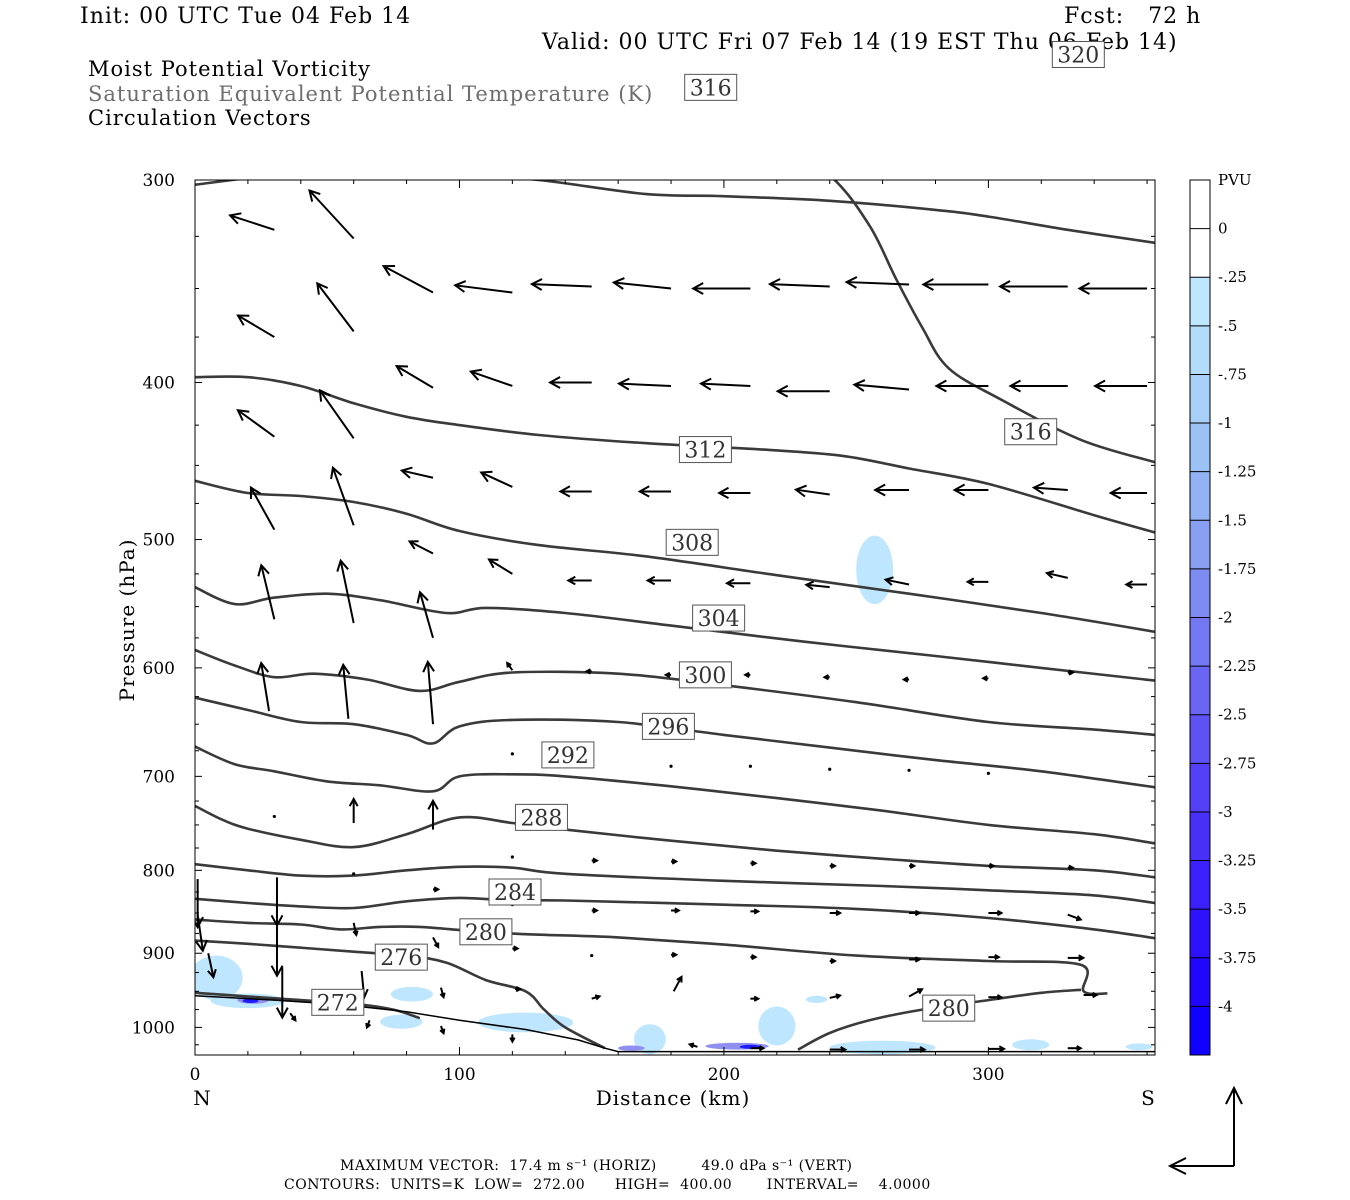  I want to click on colorbar-label: -3.25, so click(1237, 861).